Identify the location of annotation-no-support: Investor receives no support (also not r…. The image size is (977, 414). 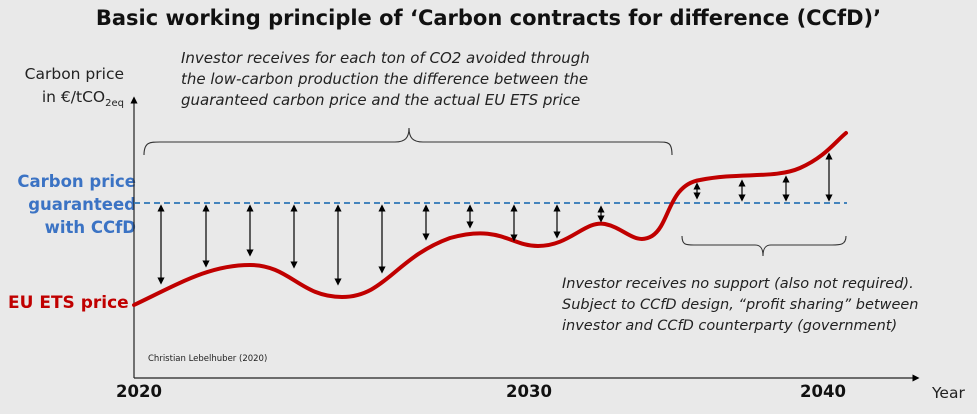
(740, 305).